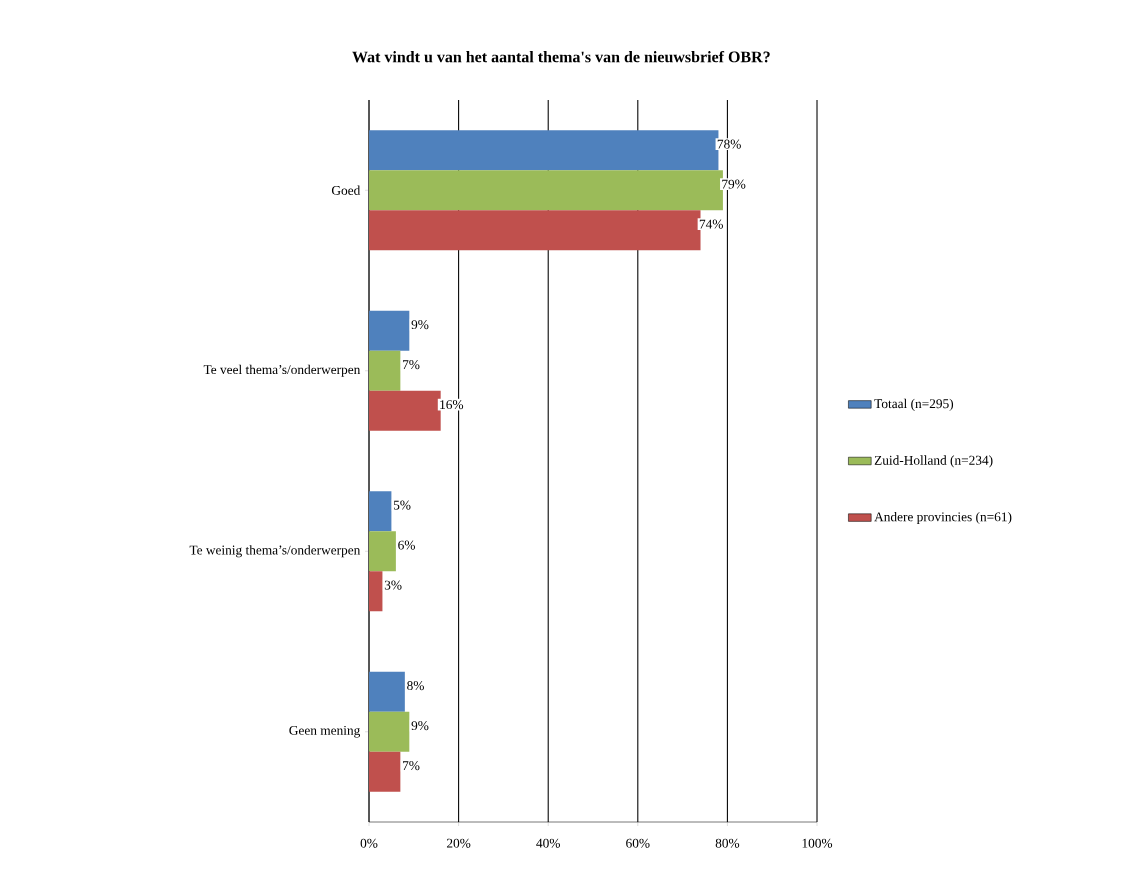  I want to click on x-tick-label: 20%, so click(458, 843).